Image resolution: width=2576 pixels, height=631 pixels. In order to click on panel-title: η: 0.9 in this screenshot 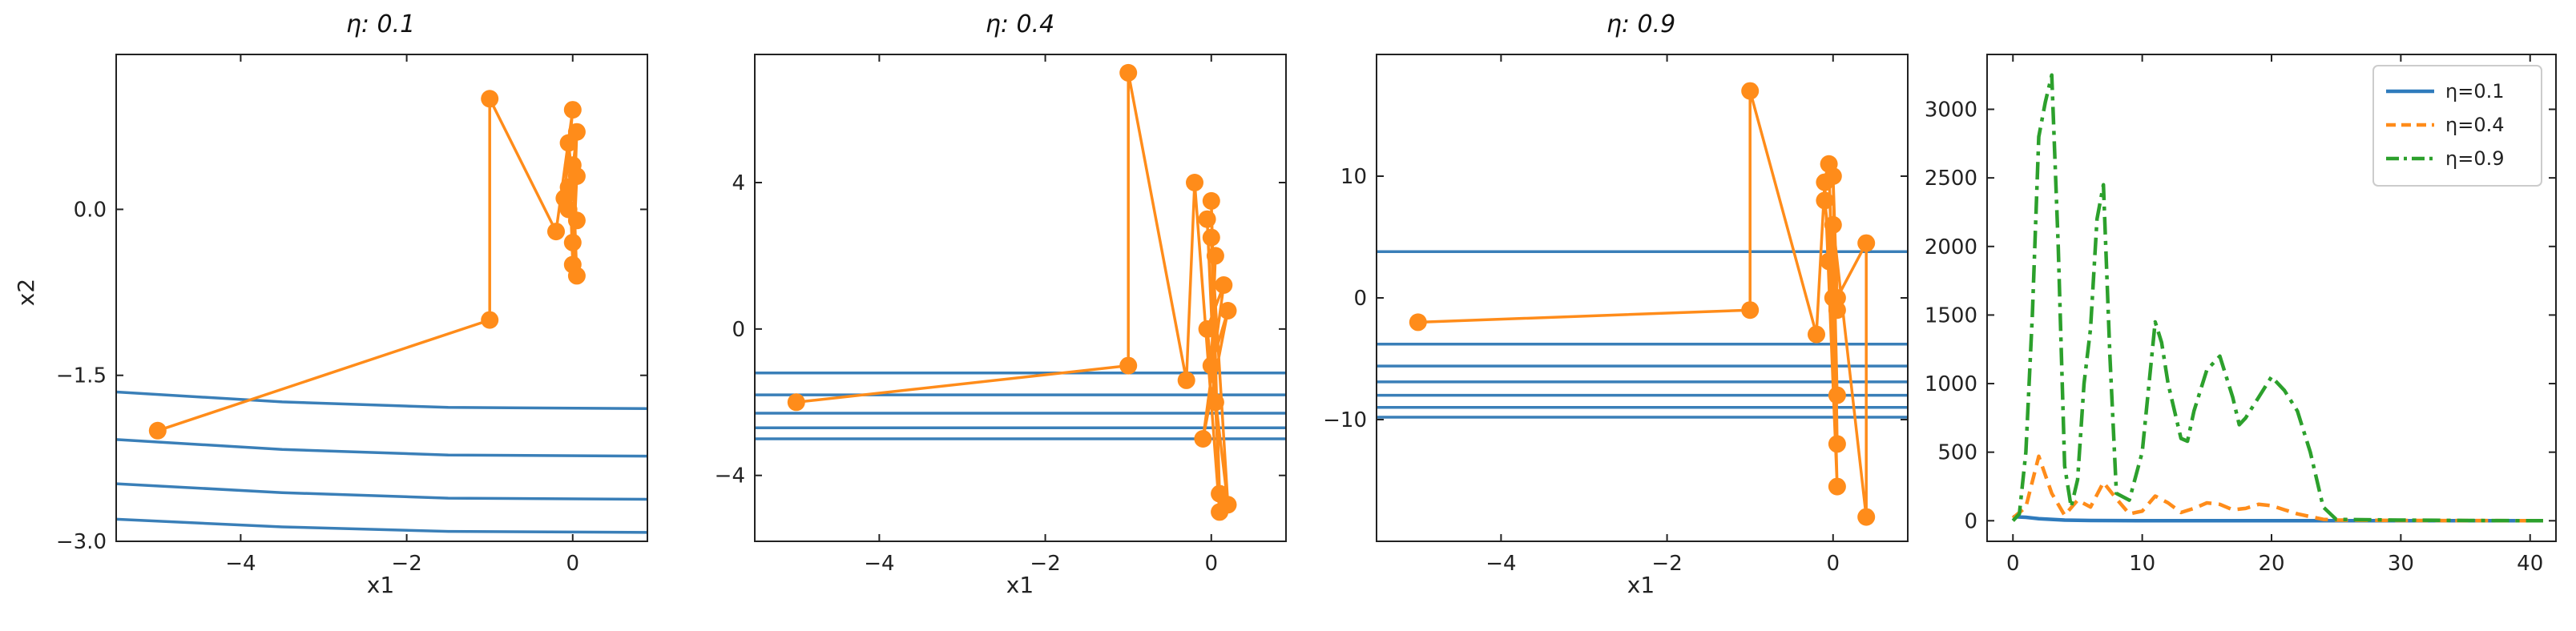, I will do `click(1640, 24)`.